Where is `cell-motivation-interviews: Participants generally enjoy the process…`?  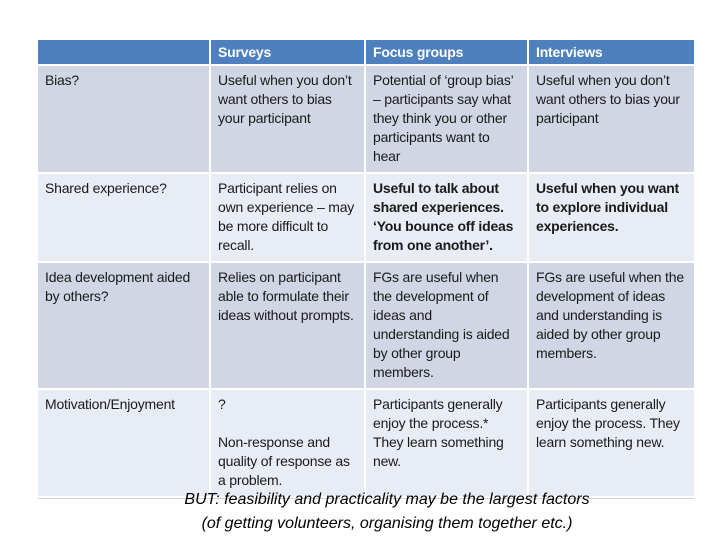
cell-motivation-interviews: Participants generally enjoy the process… is located at coordinates (611, 444).